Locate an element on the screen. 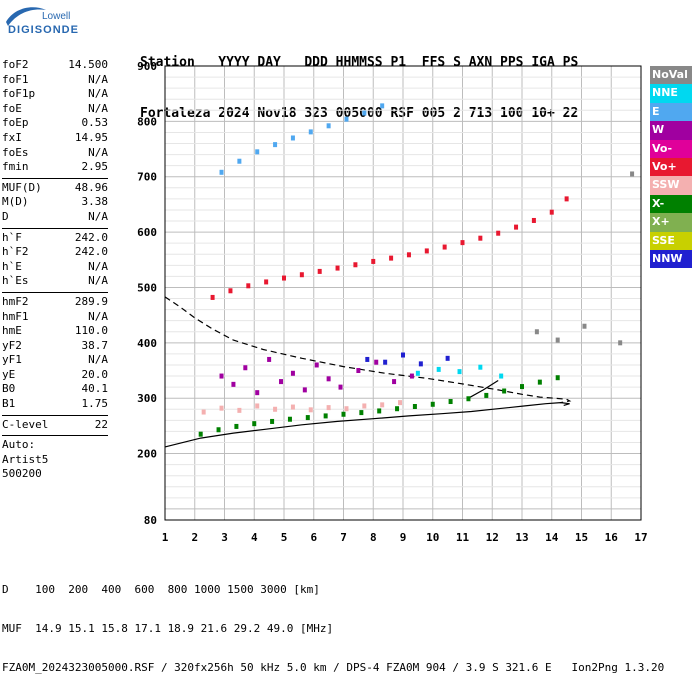  param-row: B0 40.1 is located at coordinates (55, 389).